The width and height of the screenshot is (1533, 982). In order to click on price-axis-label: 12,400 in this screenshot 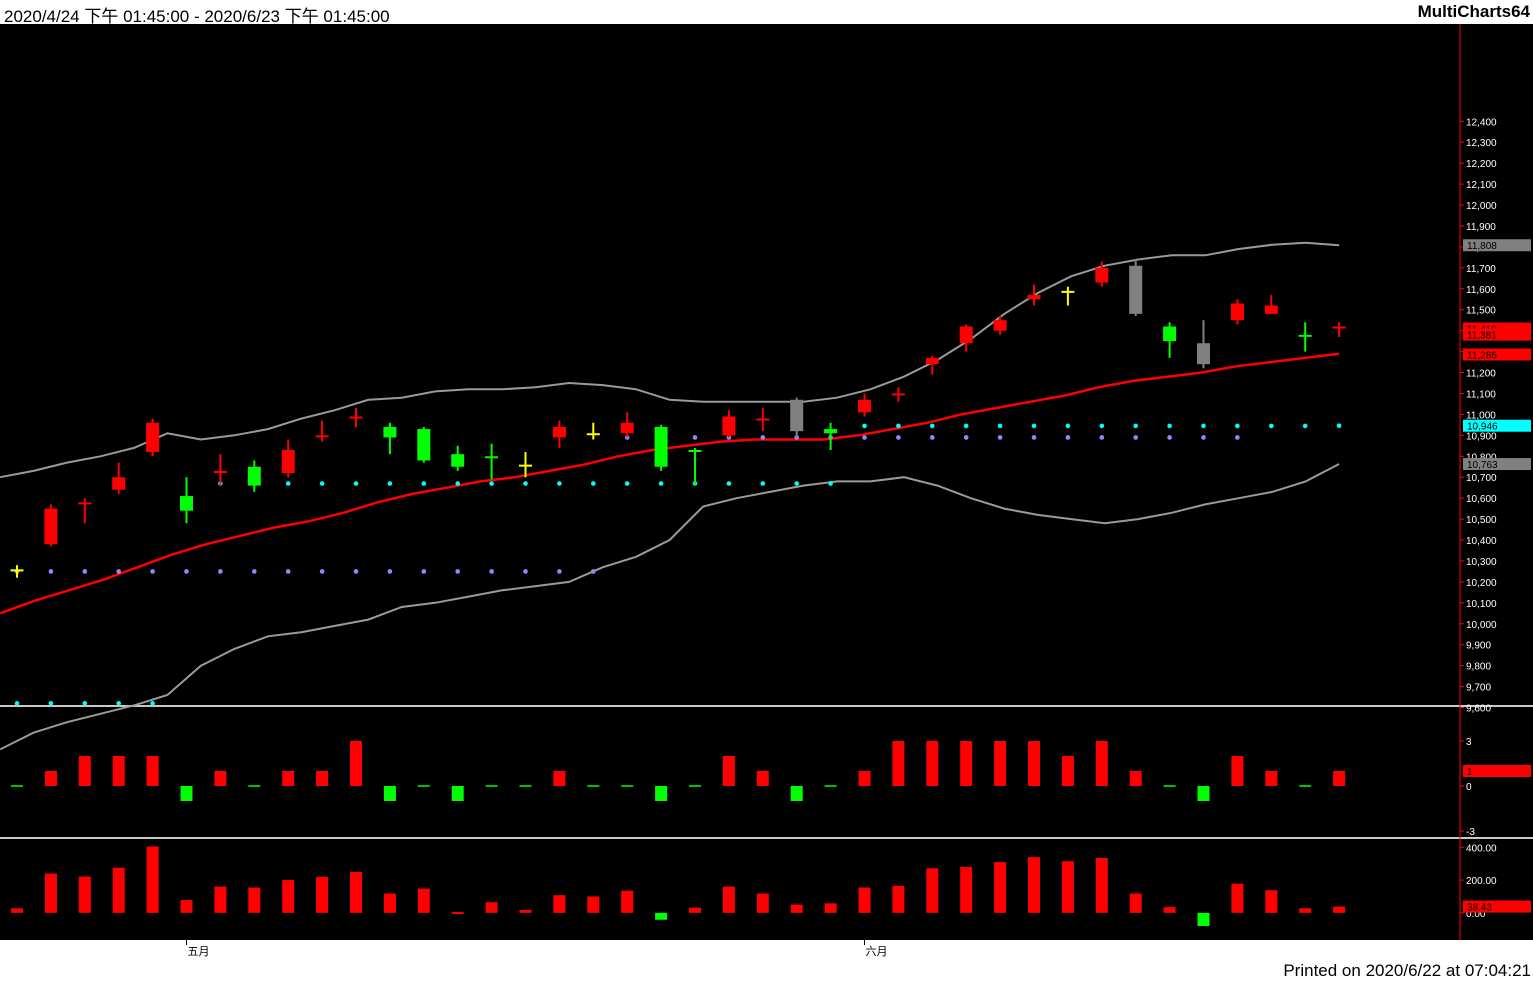, I will do `click(1481, 122)`.